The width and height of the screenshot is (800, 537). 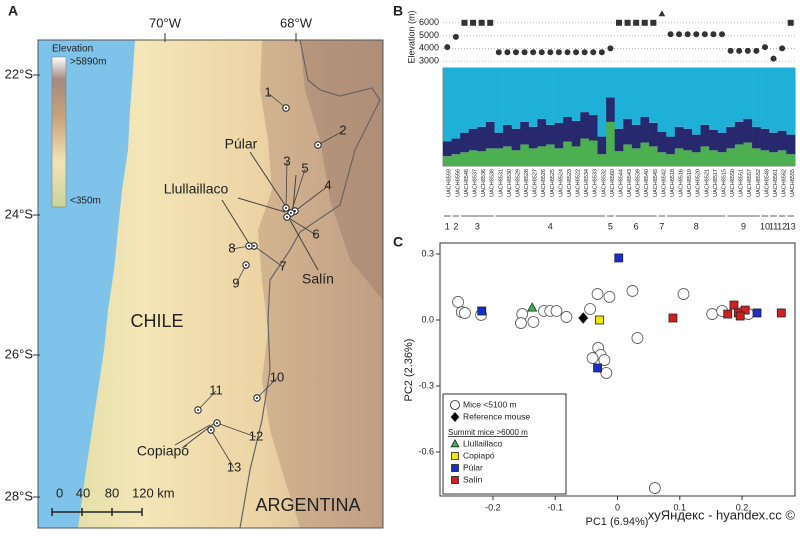 I want to click on site-label: 2, so click(x=342, y=129).